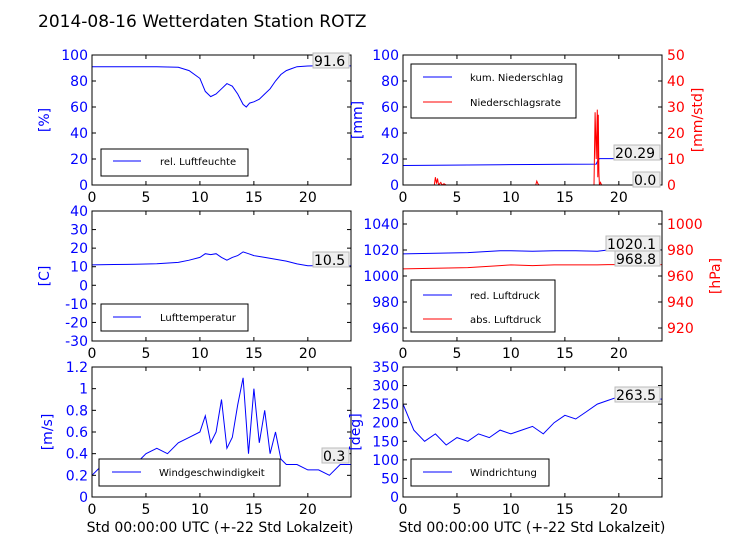 Image resolution: width=736 pixels, height=552 pixels. Describe the element at coordinates (308, 354) in the screenshot. I see `temperature-xtick-label: 20` at that location.